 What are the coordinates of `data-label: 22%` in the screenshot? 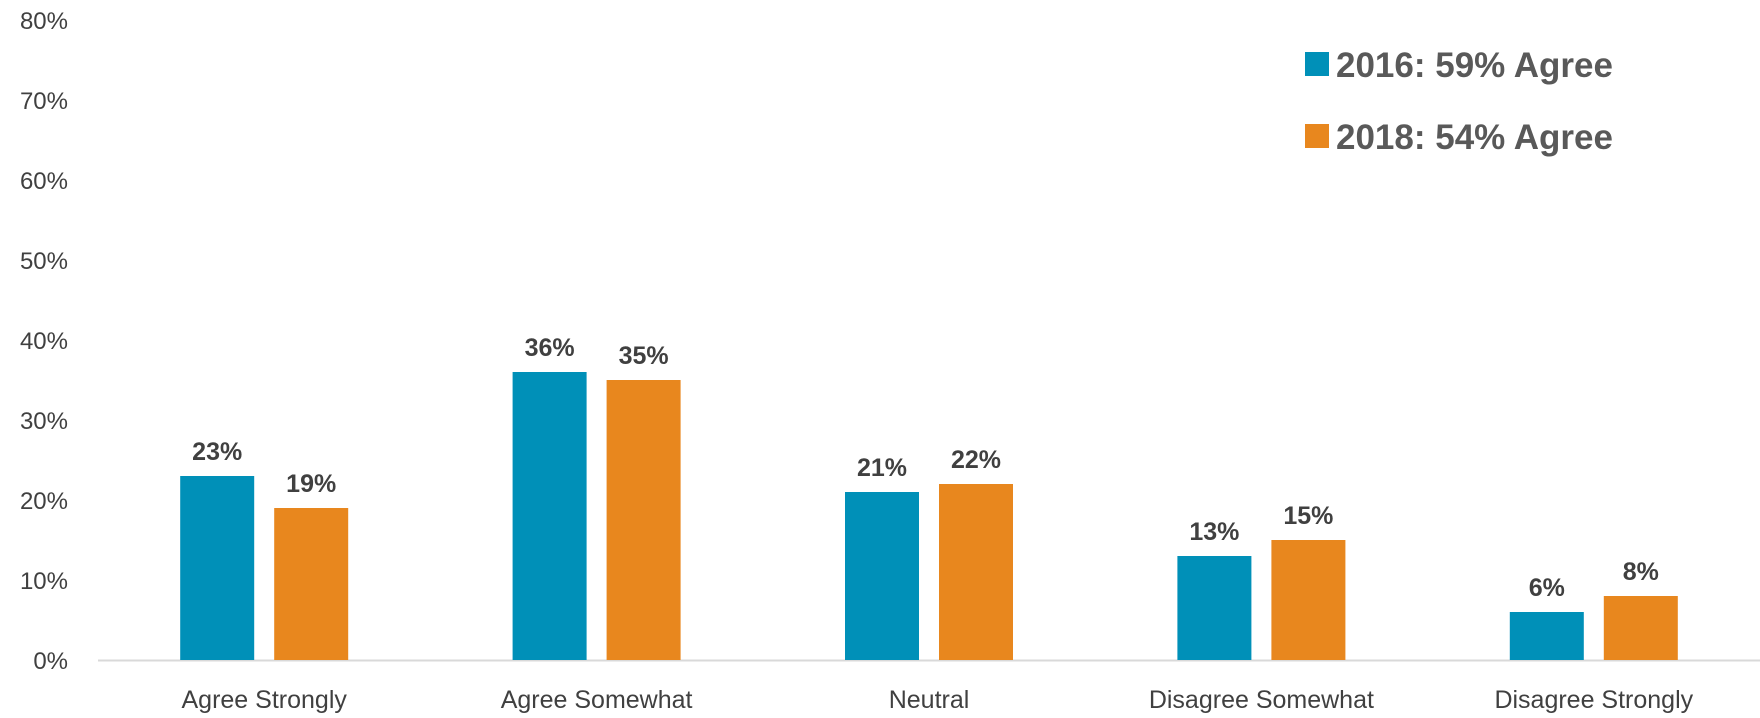 It's located at (976, 460).